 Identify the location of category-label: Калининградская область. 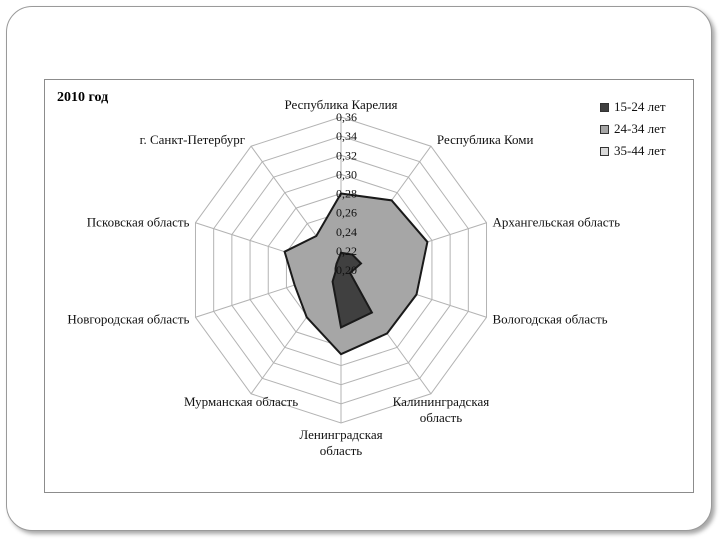
(441, 409).